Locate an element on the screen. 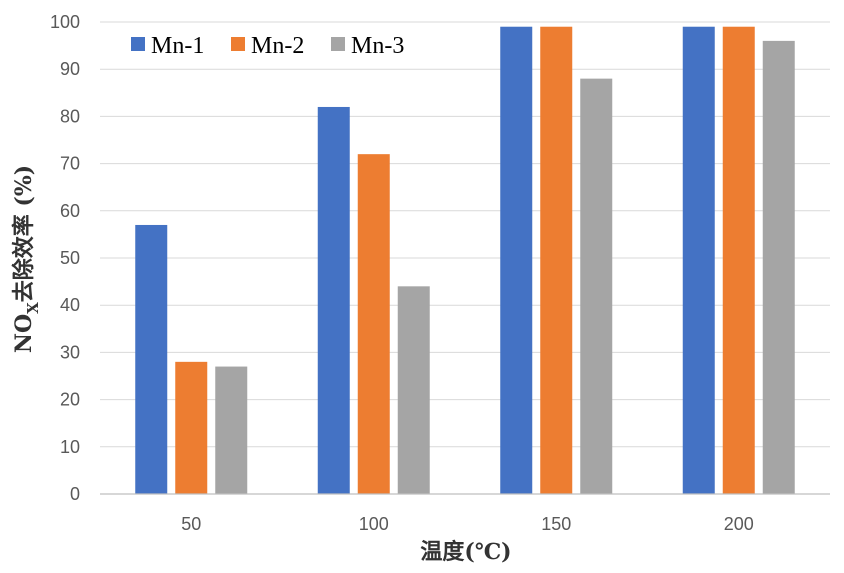 This screenshot has width=844, height=573. y-tick-label: 30 is located at coordinates (70, 352).